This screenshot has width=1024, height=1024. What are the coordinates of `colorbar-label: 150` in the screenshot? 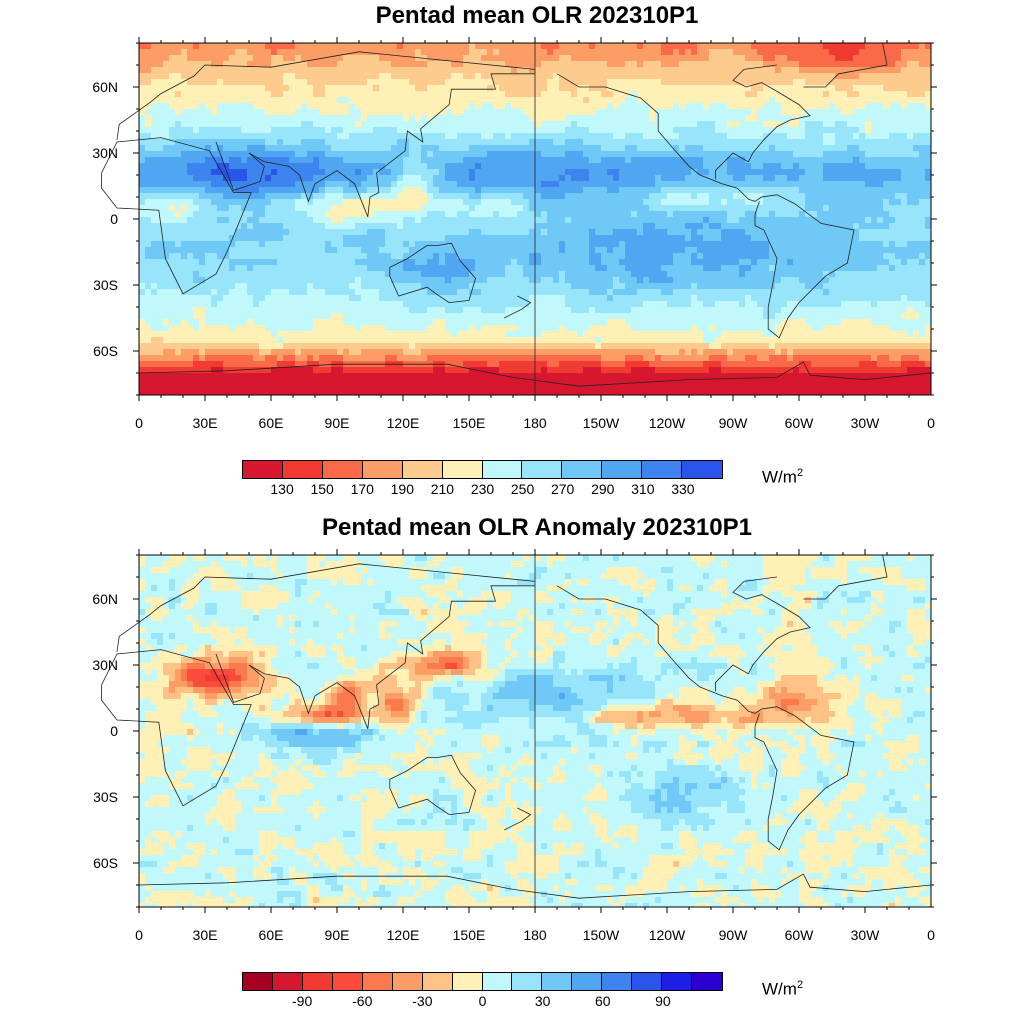 It's located at (322, 489).